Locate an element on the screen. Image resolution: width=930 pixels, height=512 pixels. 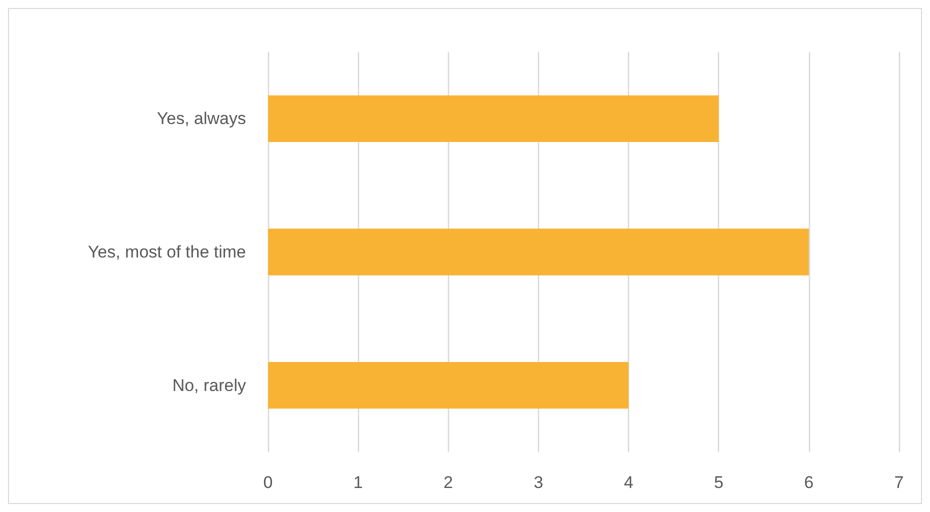
y-tick-label: Yes, most of the time is located at coordinates (167, 252).